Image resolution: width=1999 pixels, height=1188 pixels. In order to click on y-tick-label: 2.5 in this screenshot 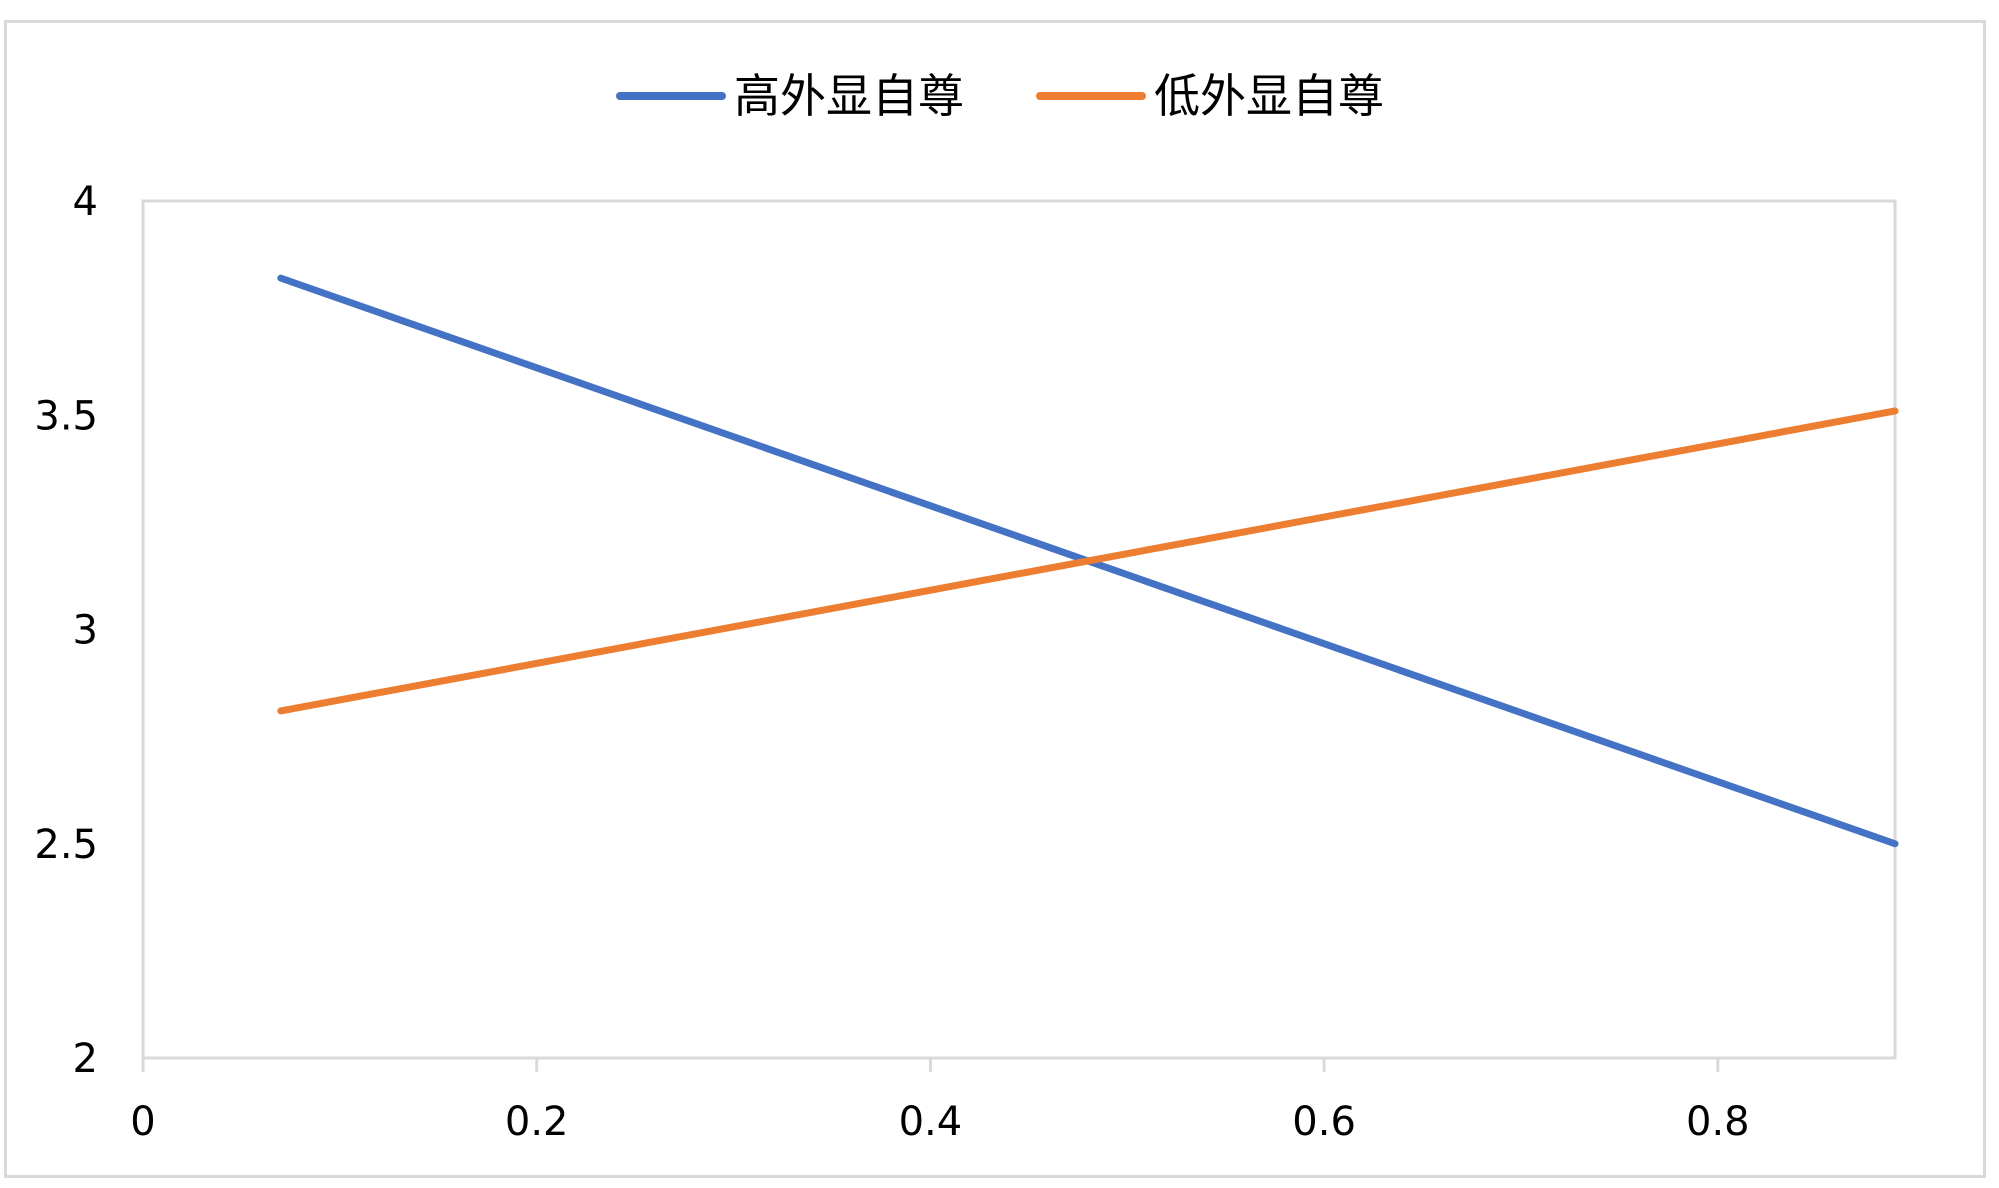, I will do `click(66, 845)`.